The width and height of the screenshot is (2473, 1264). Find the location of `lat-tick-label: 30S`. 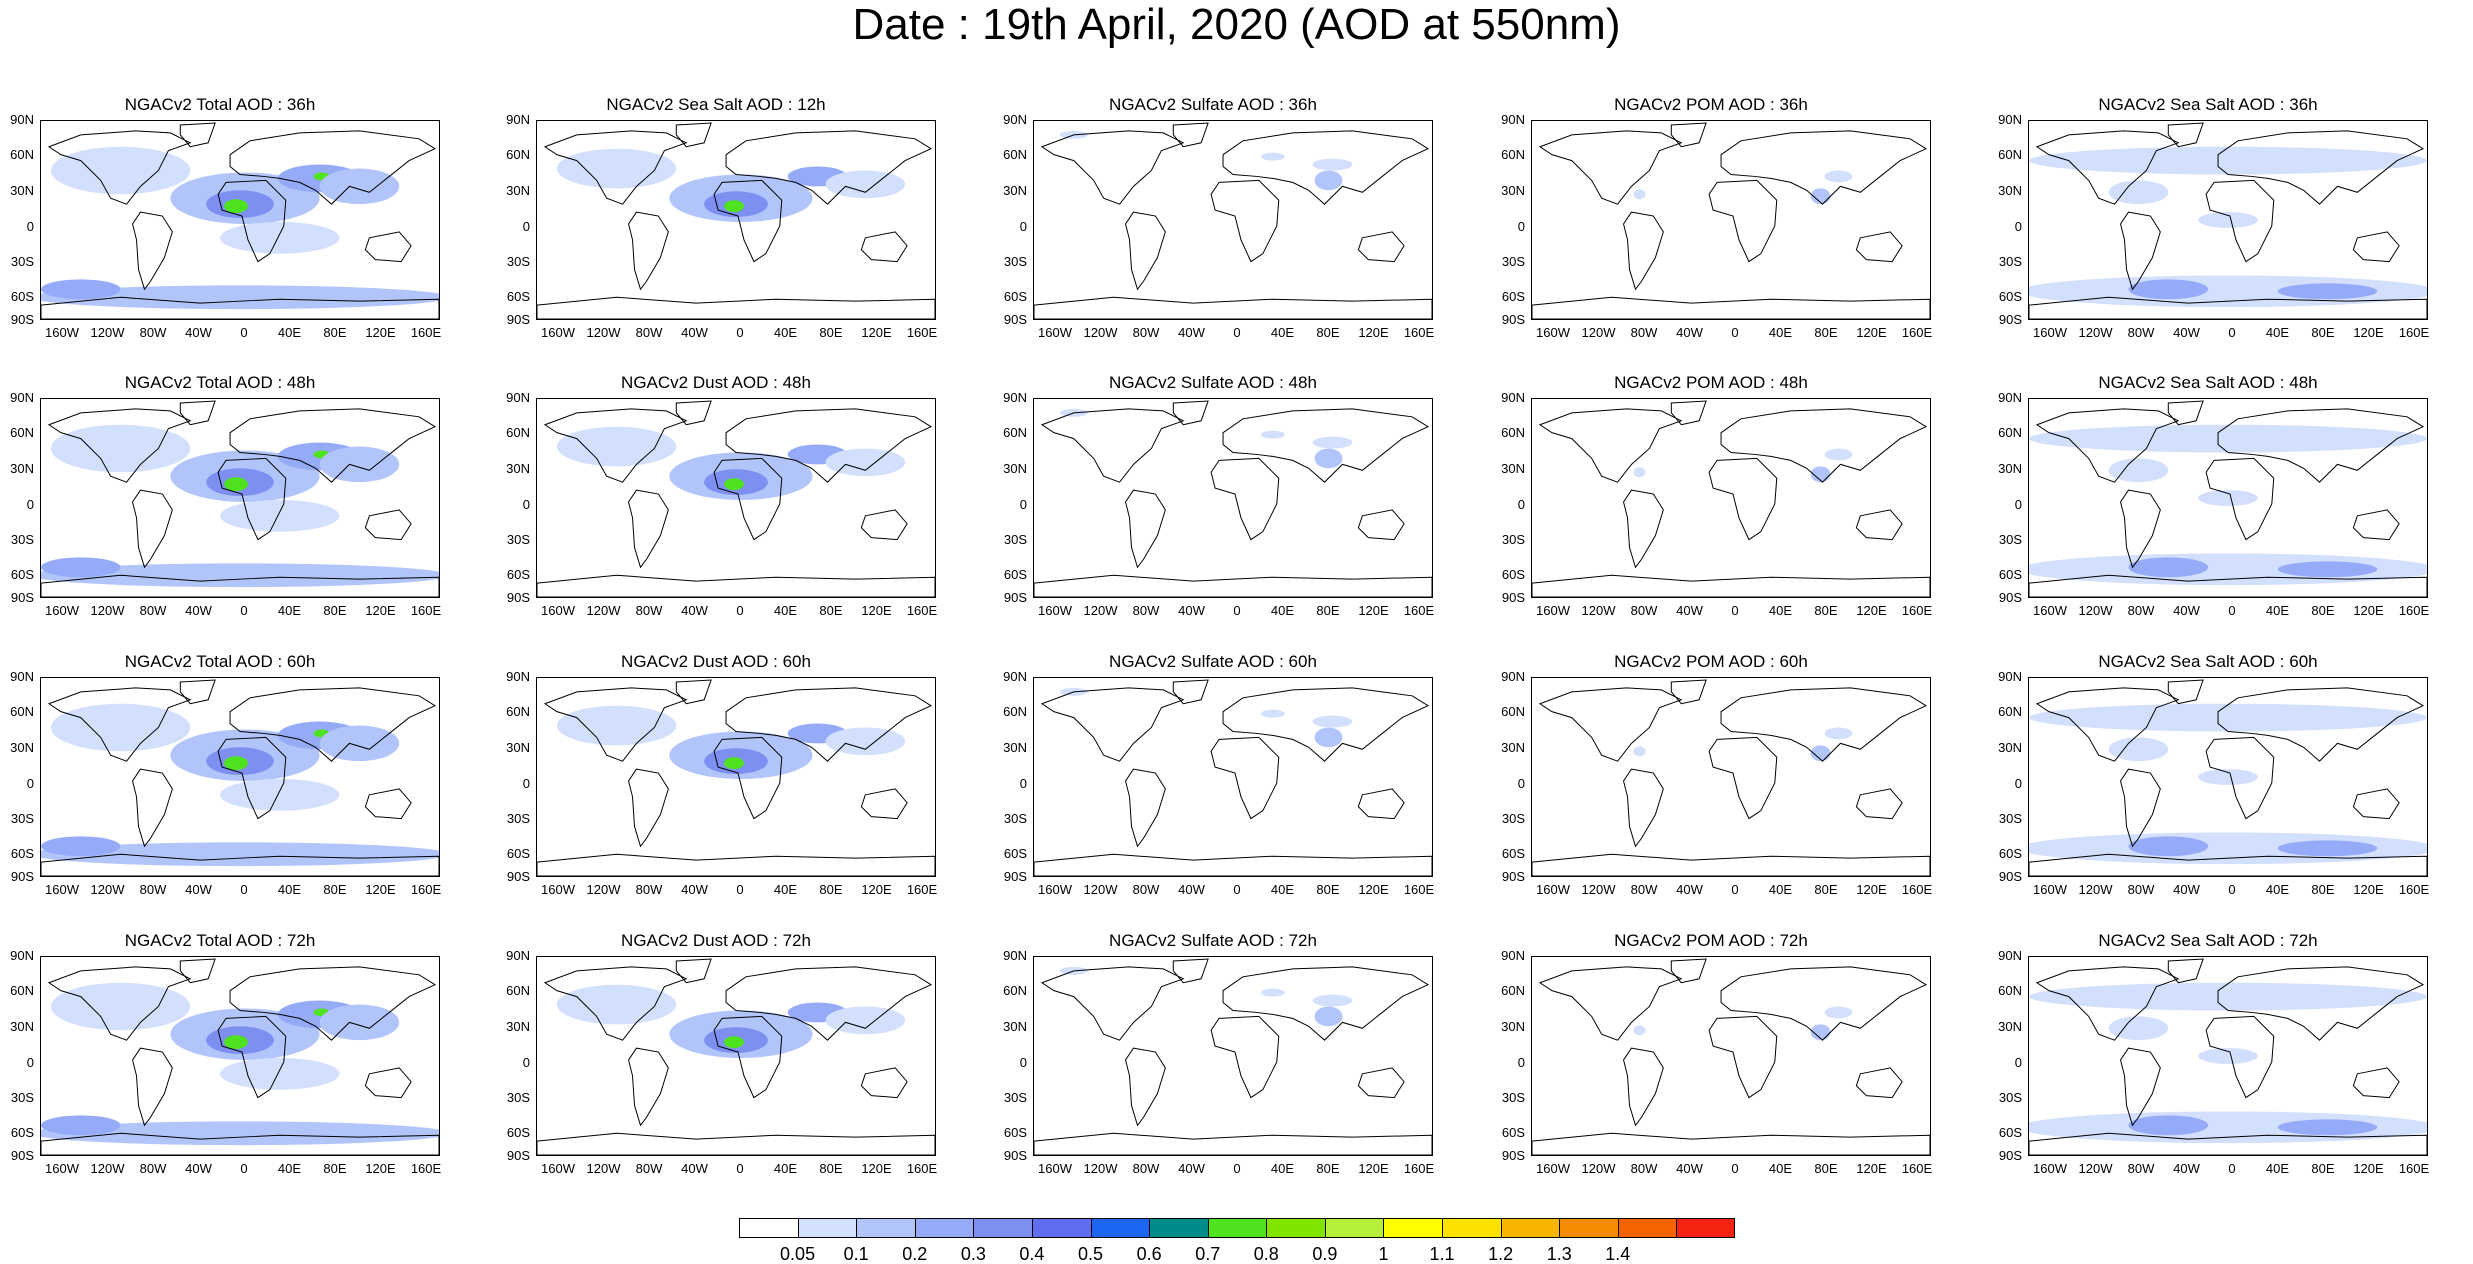

lat-tick-label: 30S is located at coordinates (2010, 261).